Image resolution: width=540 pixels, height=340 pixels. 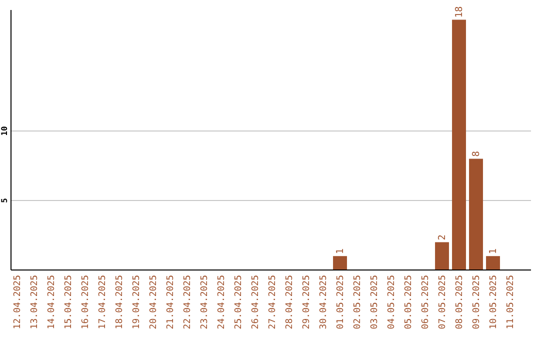 What do you see at coordinates (442, 237) in the screenshot?
I see `data-label: 2` at bounding box center [442, 237].